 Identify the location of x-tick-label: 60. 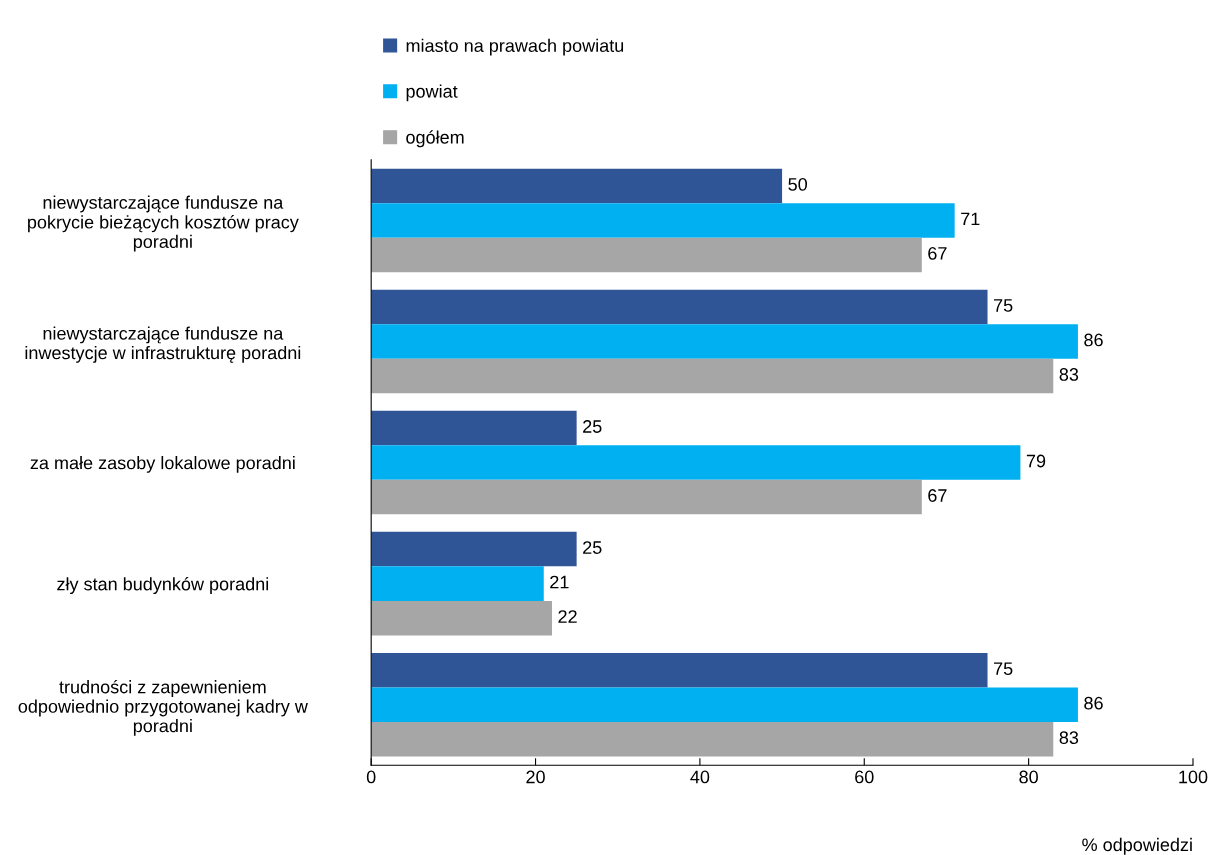
(864, 777).